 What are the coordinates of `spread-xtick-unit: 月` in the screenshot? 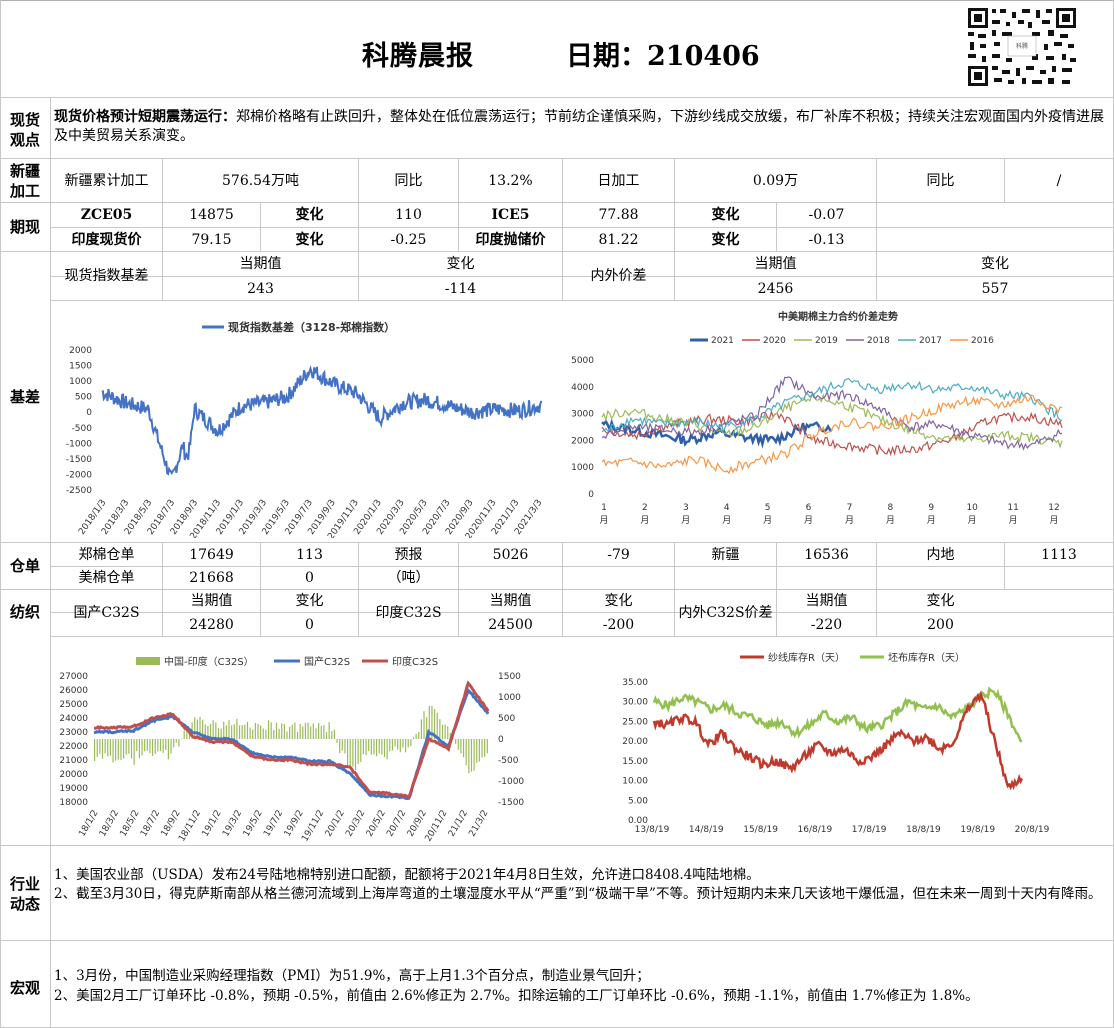 It's located at (808, 520).